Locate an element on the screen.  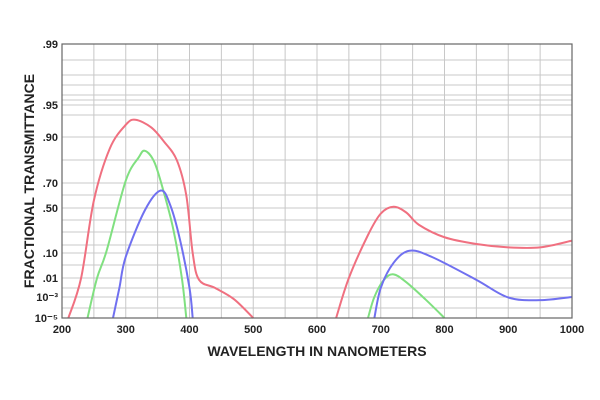
y-tick-label: 10⁻⁵ is located at coordinates (46, 319).